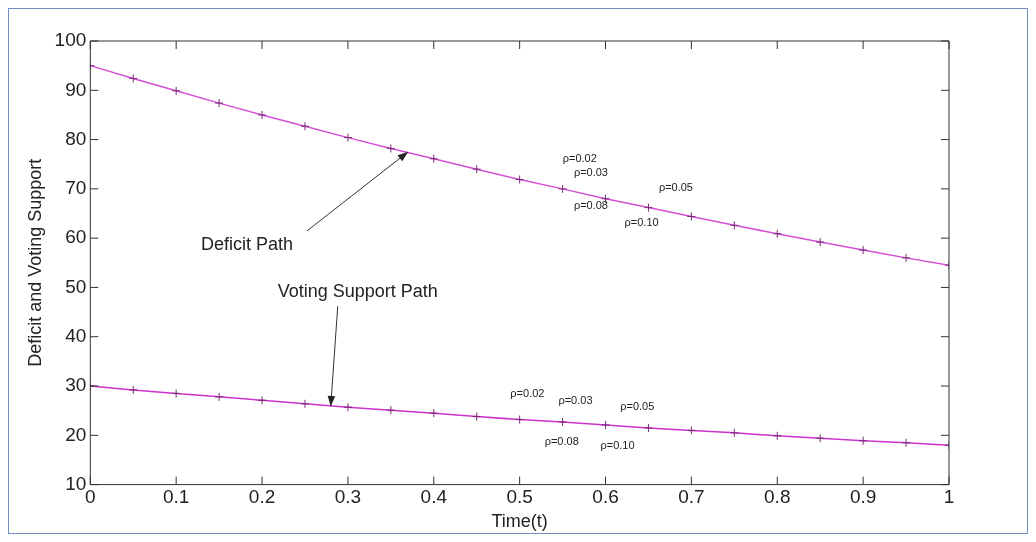 The height and width of the screenshot is (542, 1036). What do you see at coordinates (76, 188) in the screenshot?
I see `y-tick-label: 70` at bounding box center [76, 188].